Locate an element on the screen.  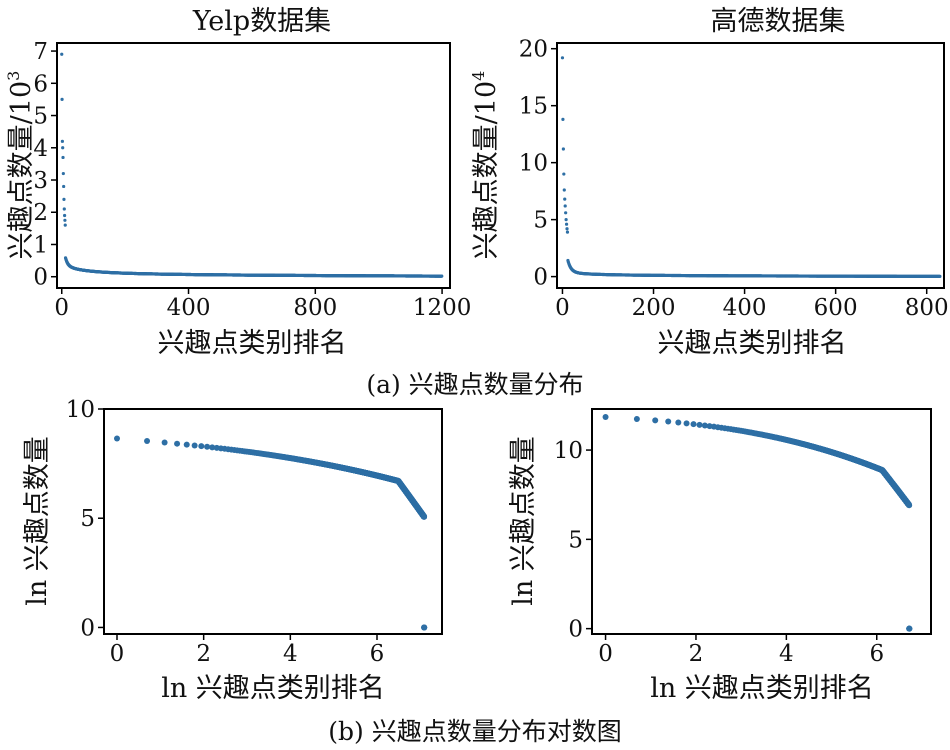
caption-a: (a) 兴趣点数量分布 is located at coordinates (474, 384).